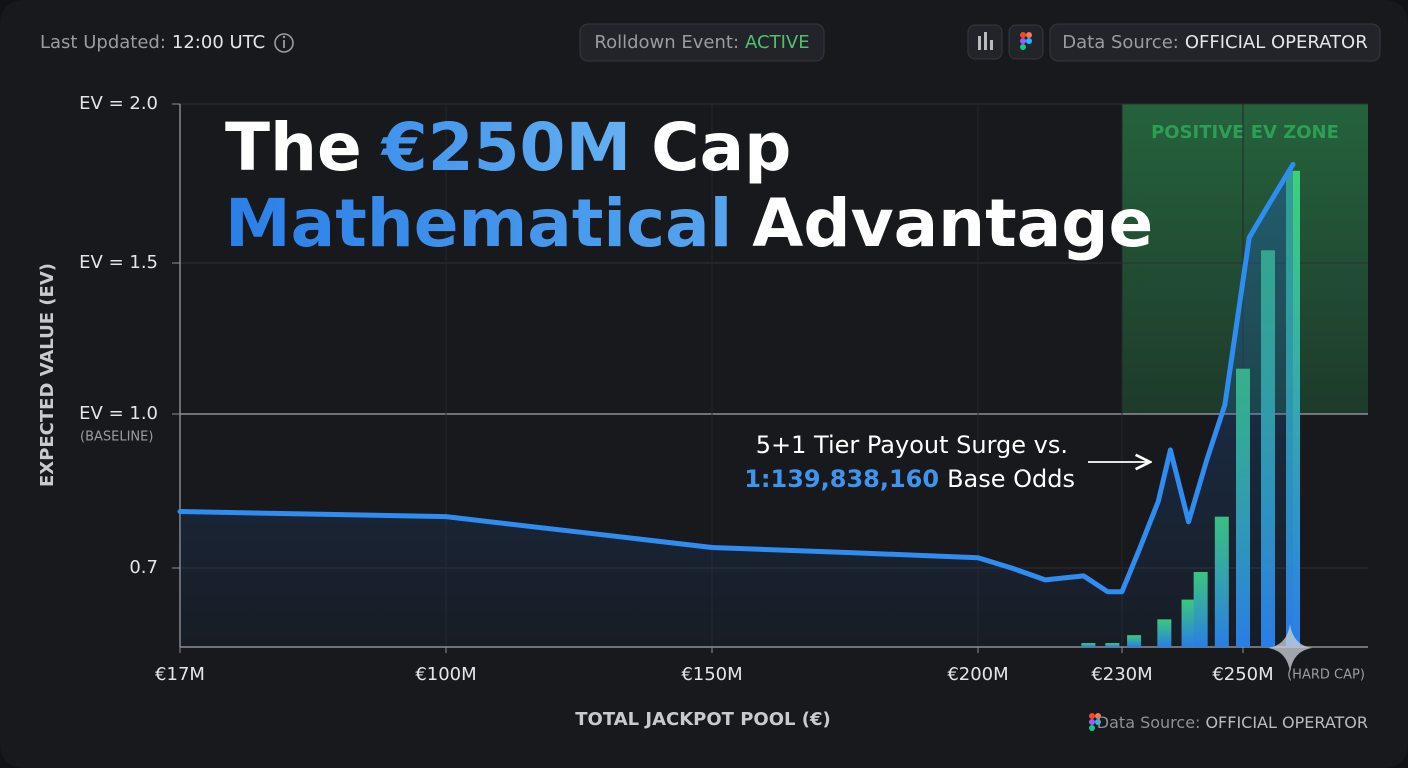 This screenshot has width=1408, height=768. I want to click on x-tick-label: €100M, so click(445, 674).